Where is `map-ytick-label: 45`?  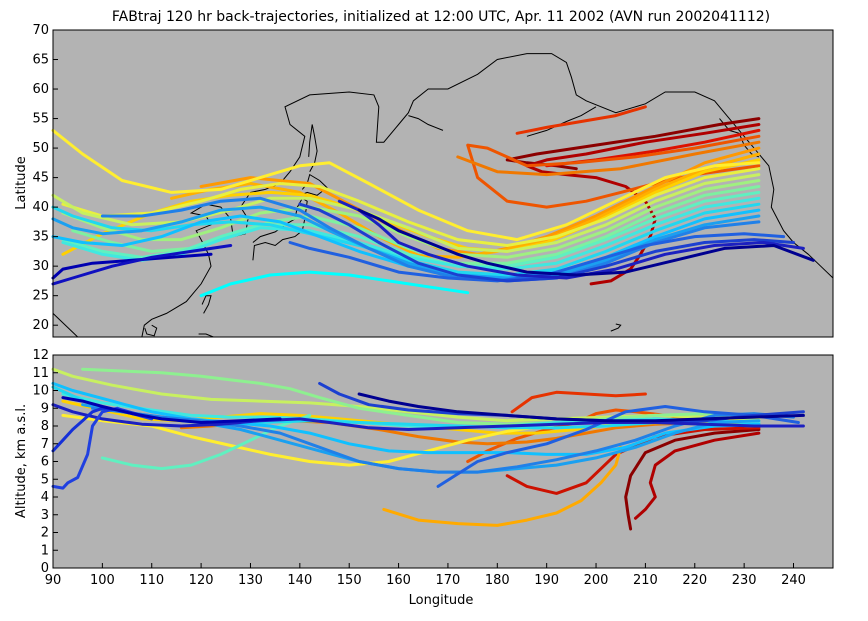
map-ytick-label: 45 is located at coordinates (40, 178).